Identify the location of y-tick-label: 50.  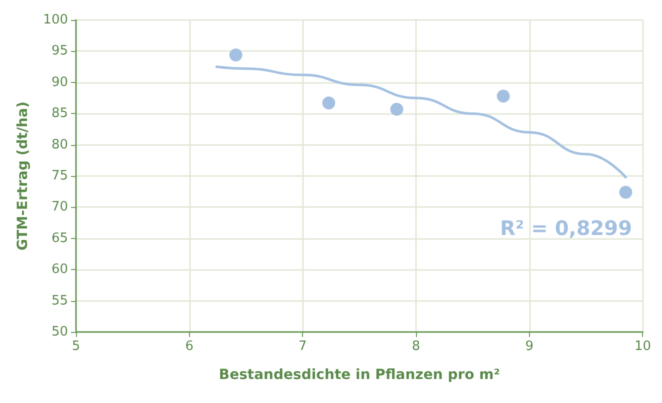
(59, 332).